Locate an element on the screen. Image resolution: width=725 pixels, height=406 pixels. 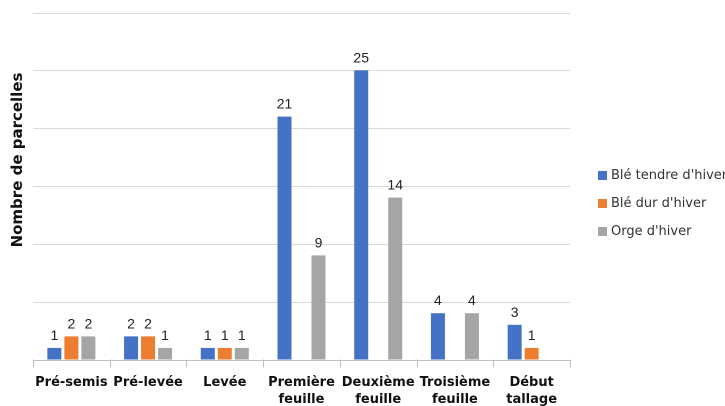
x-tick-label: Pré-semis is located at coordinates (71, 382).